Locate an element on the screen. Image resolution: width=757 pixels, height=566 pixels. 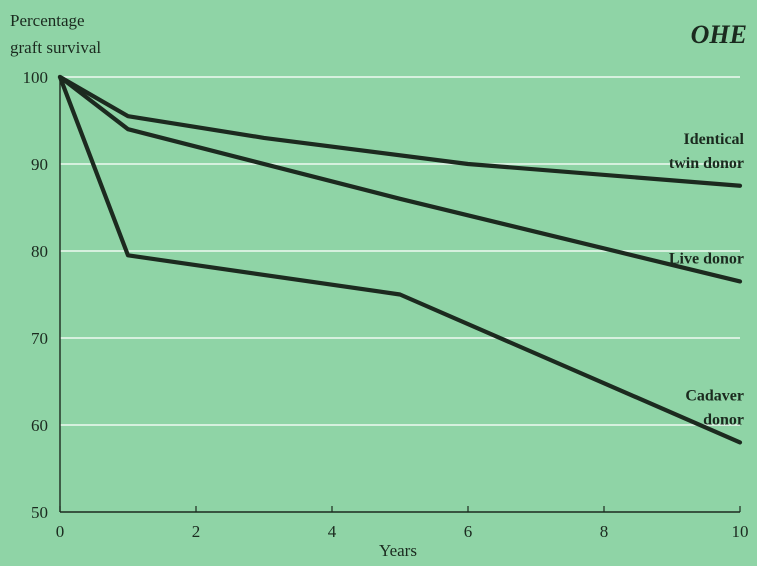
x-tick-label-6: 6 is located at coordinates (468, 531).